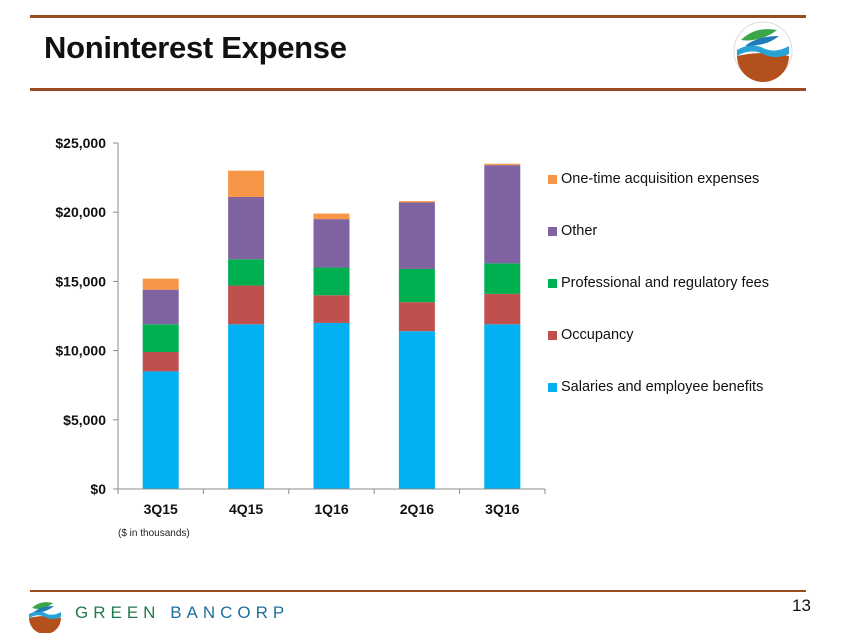 The image size is (847, 635). What do you see at coordinates (579, 231) in the screenshot?
I see `legend-label: Other` at bounding box center [579, 231].